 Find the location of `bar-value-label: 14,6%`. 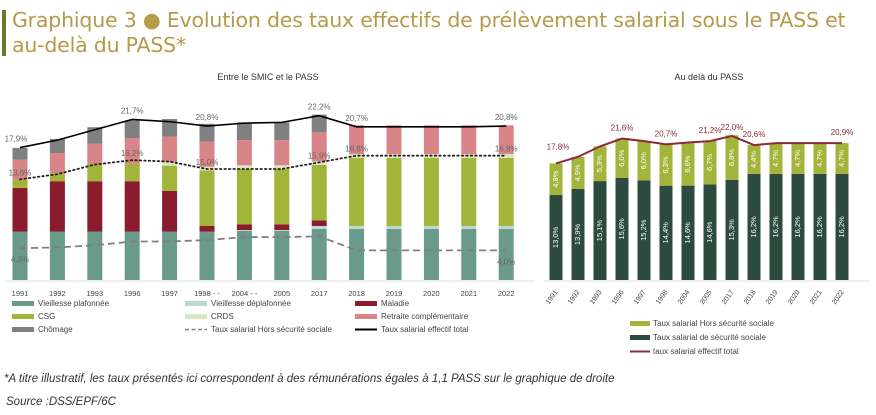

bar-value-label: 14,6% is located at coordinates (687, 233).